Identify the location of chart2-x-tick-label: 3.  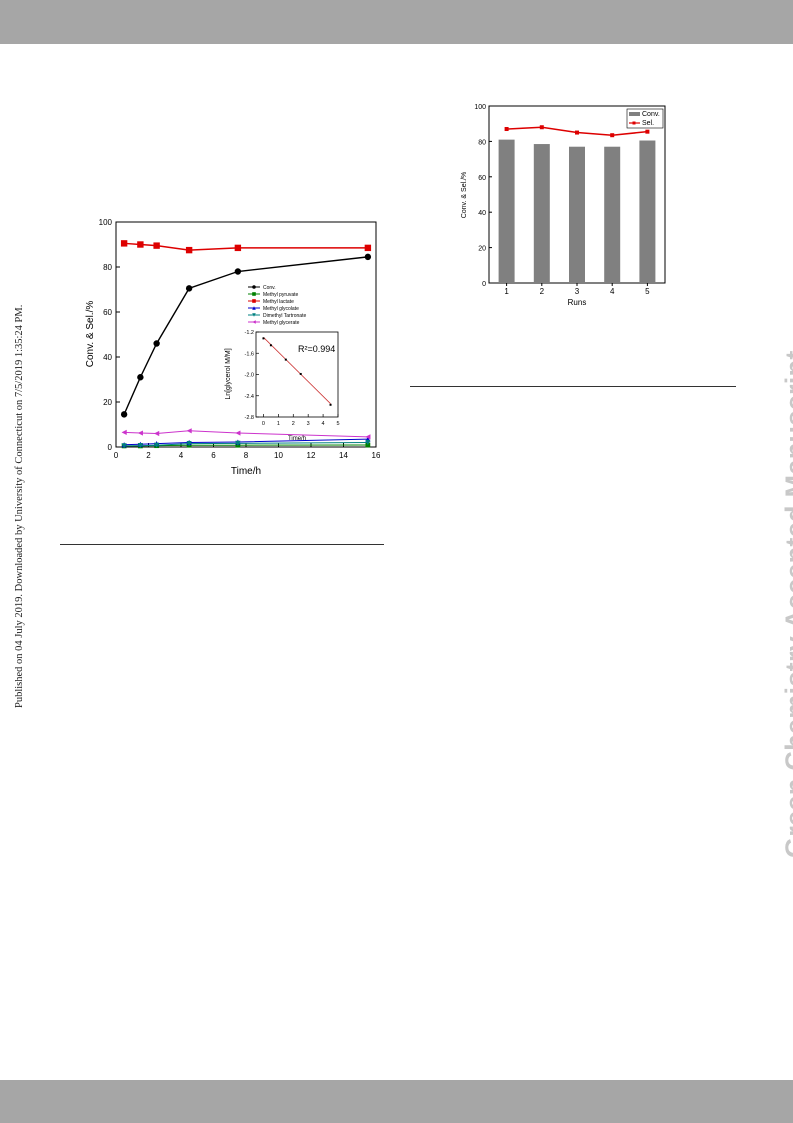
(577, 291).